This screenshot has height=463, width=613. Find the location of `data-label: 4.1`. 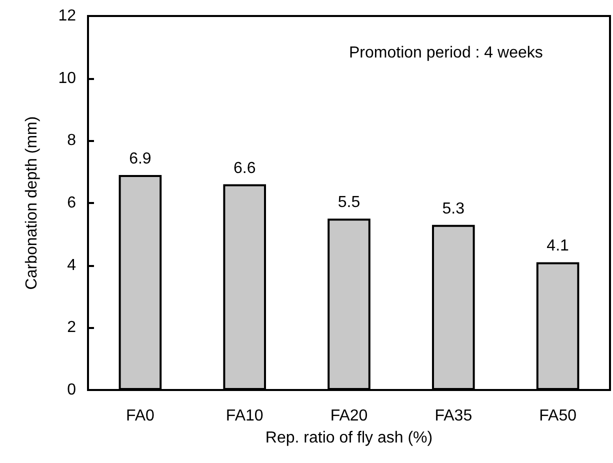

data-label: 4.1 is located at coordinates (558, 246).